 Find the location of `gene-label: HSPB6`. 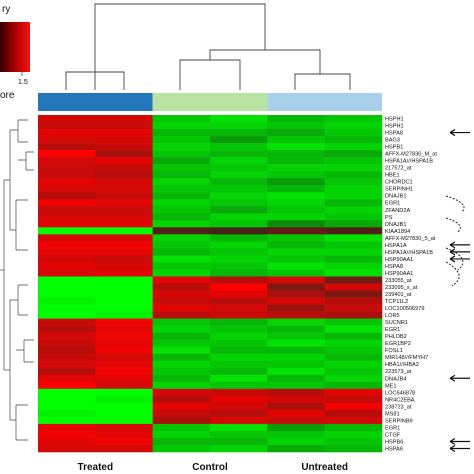

gene-label: HSPB6 is located at coordinates (394, 442).